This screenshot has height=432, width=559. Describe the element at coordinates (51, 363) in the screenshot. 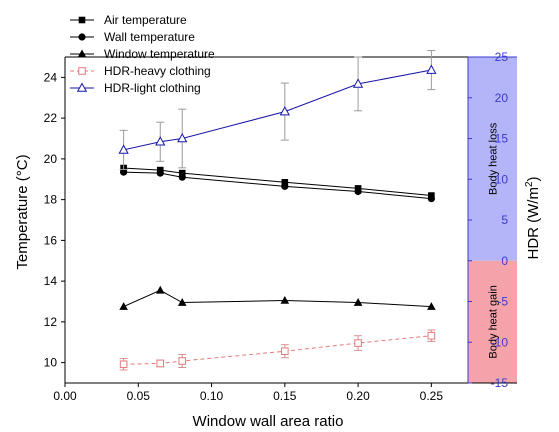

I see `y-left-tick-label: 10` at that location.